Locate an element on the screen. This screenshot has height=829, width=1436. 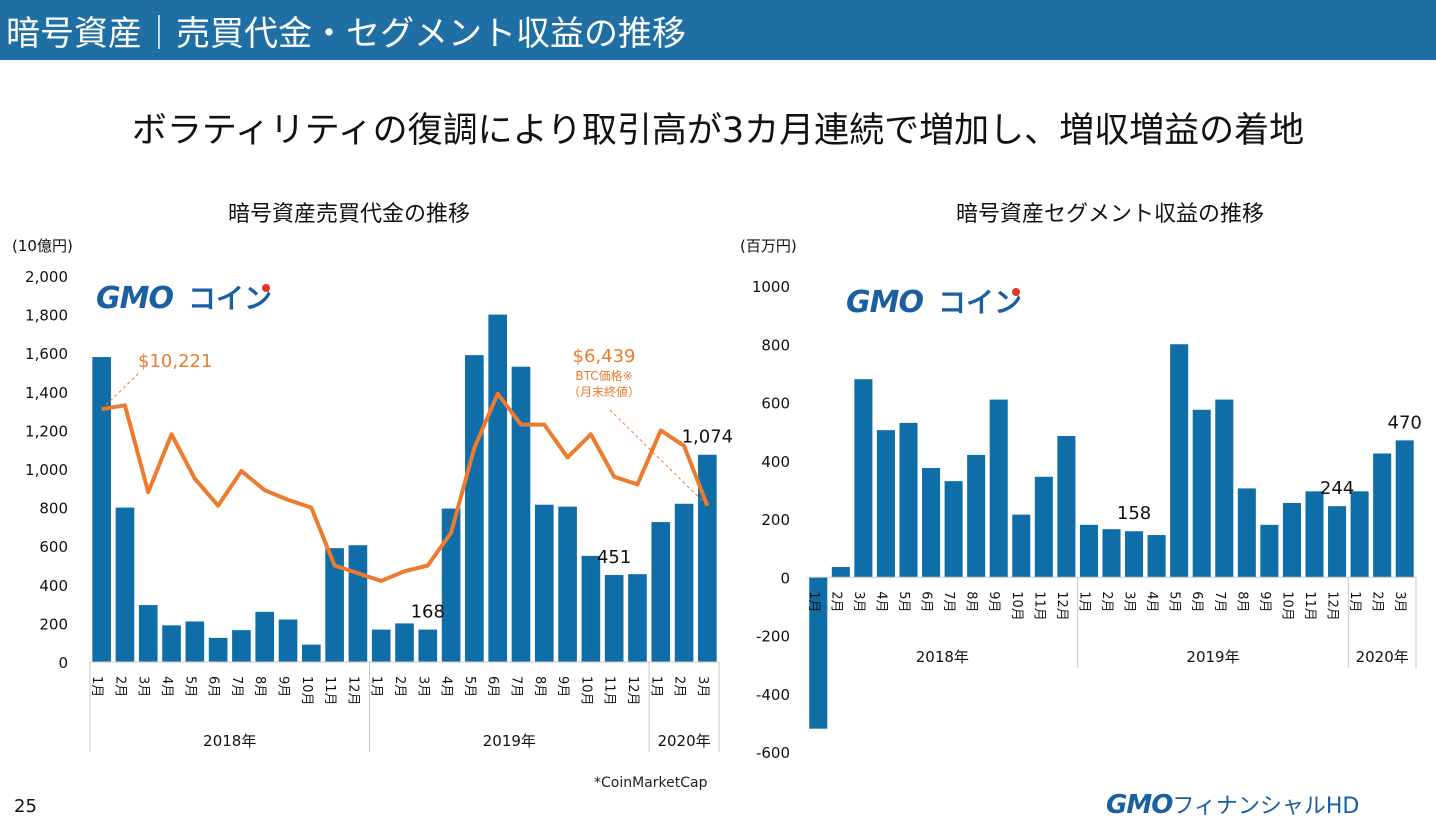
right-logo-dot-icon is located at coordinates (1016, 292).